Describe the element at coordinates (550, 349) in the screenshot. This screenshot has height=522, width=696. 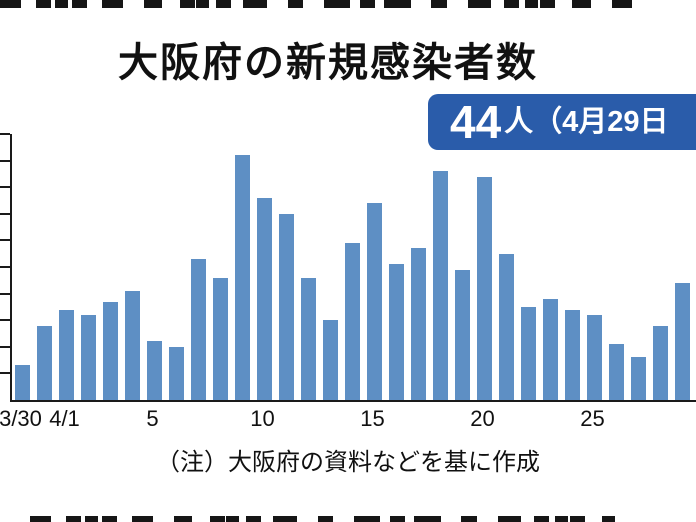
I see `bar-4/23` at that location.